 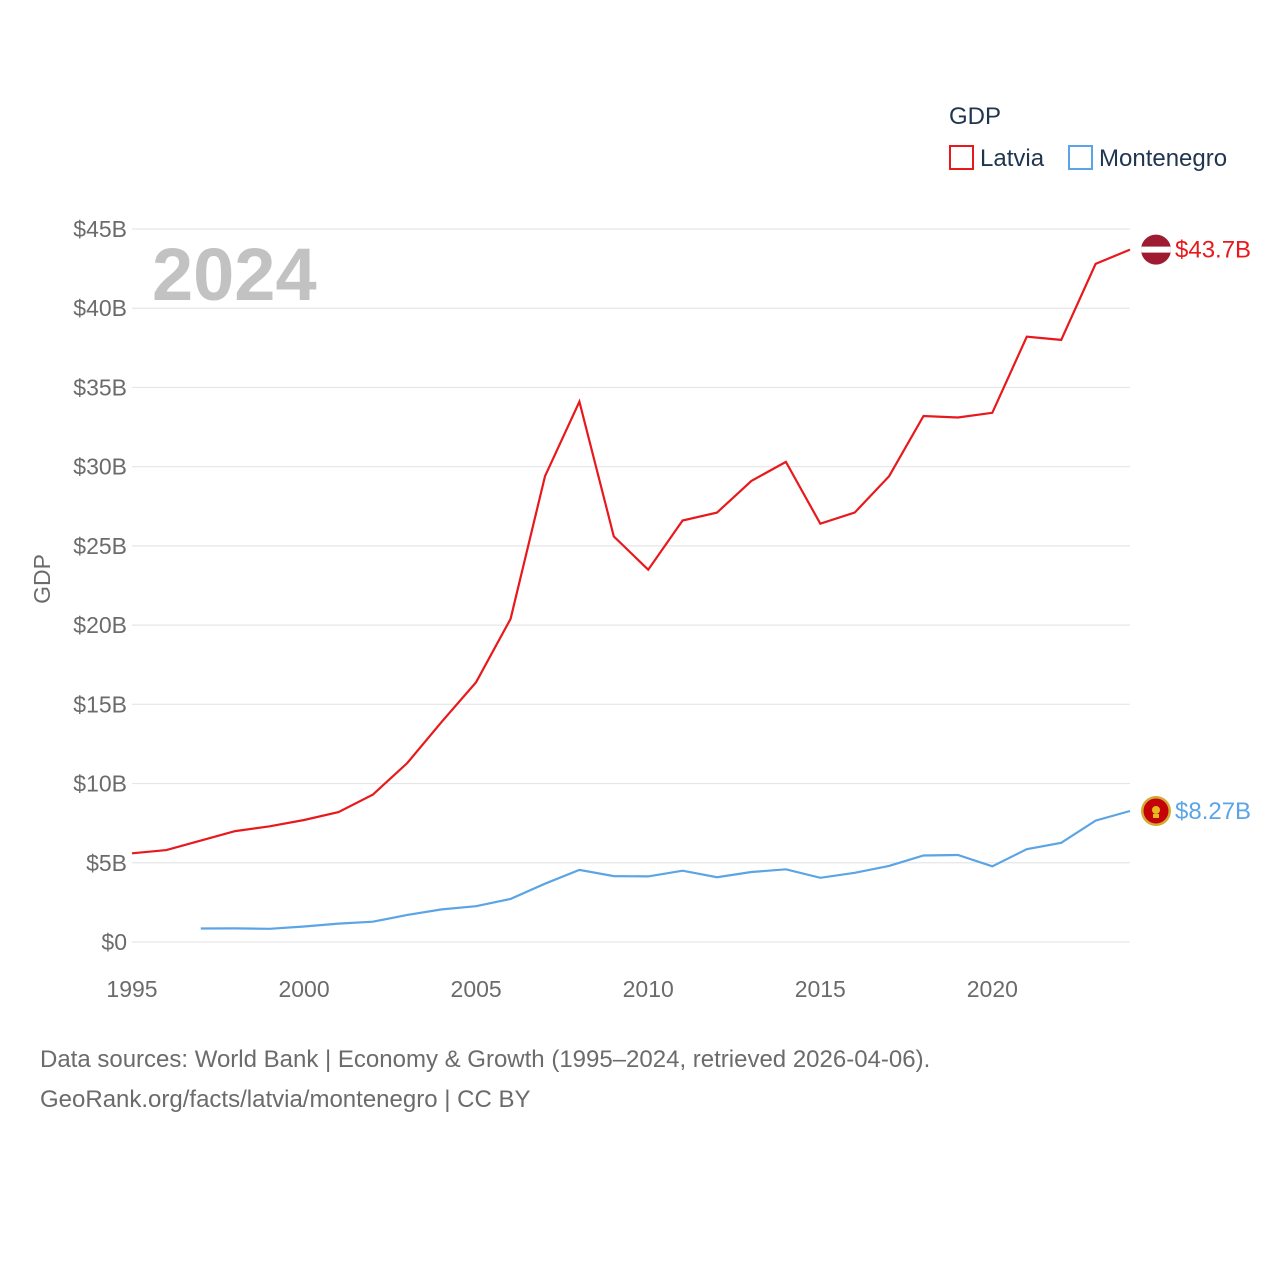 I want to click on x-tick-label: 2005, so click(x=476, y=989).